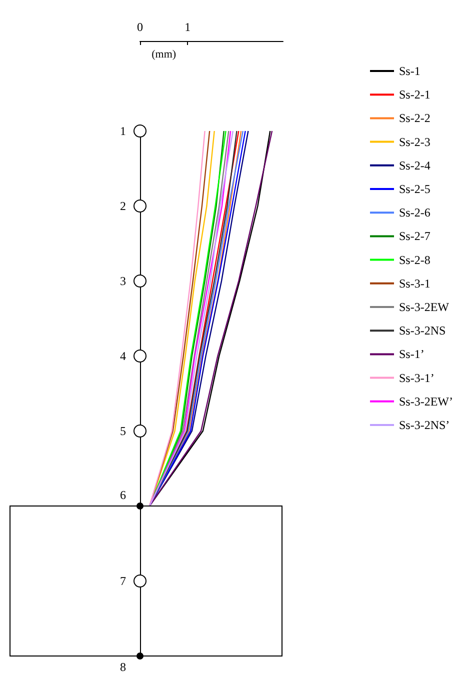 The height and width of the screenshot is (693, 463). Describe the element at coordinates (414, 189) in the screenshot. I see `legend-label: Ss-2-5` at that location.